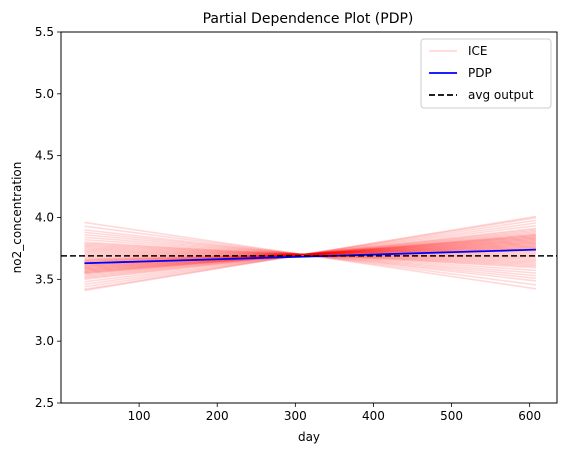  I want to click on legend-box, so click(486, 73).